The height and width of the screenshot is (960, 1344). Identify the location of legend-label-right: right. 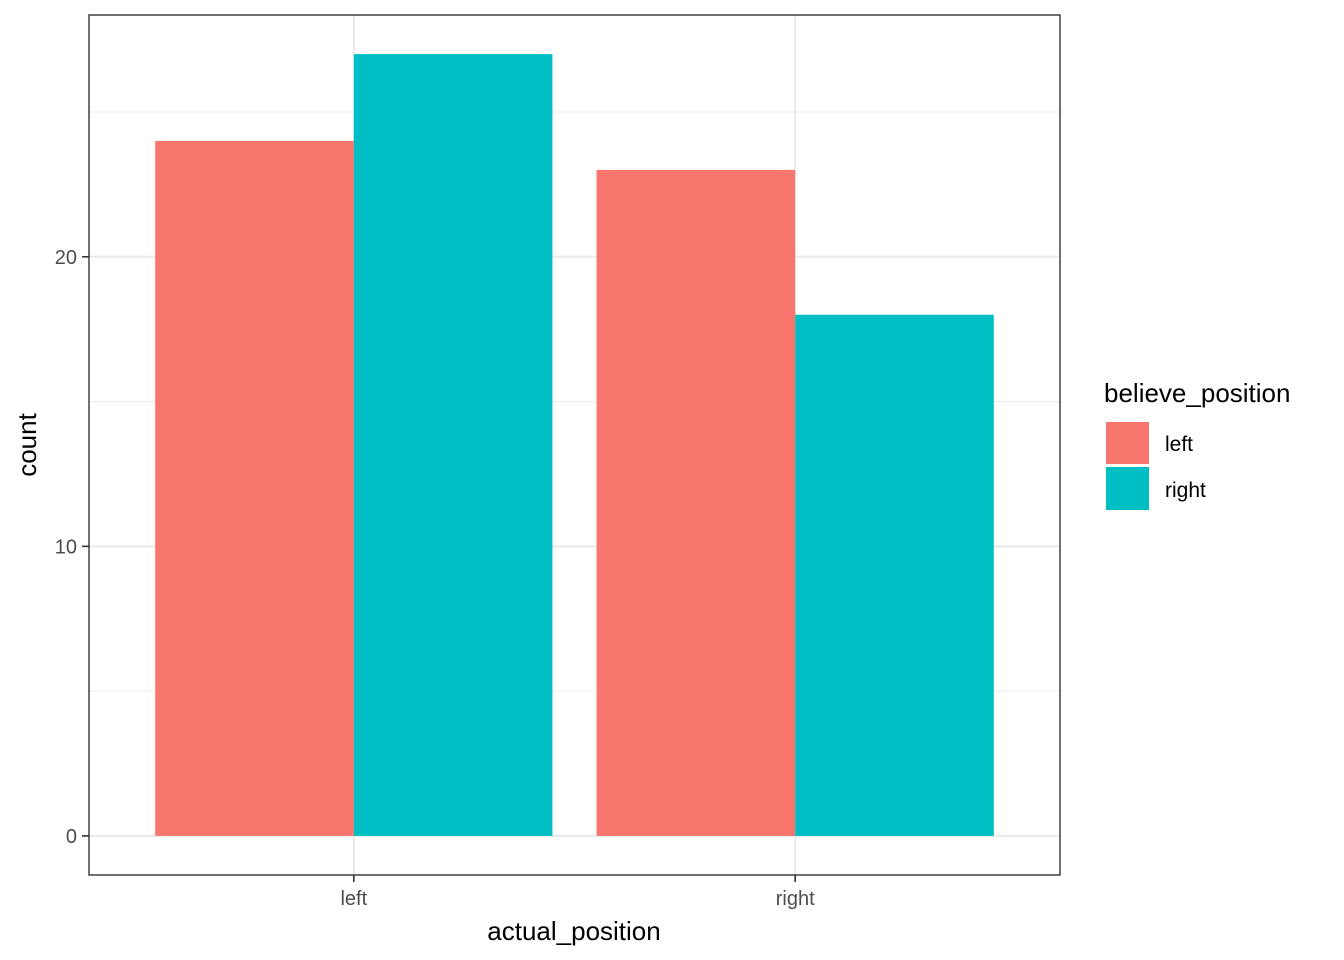
(1185, 490).